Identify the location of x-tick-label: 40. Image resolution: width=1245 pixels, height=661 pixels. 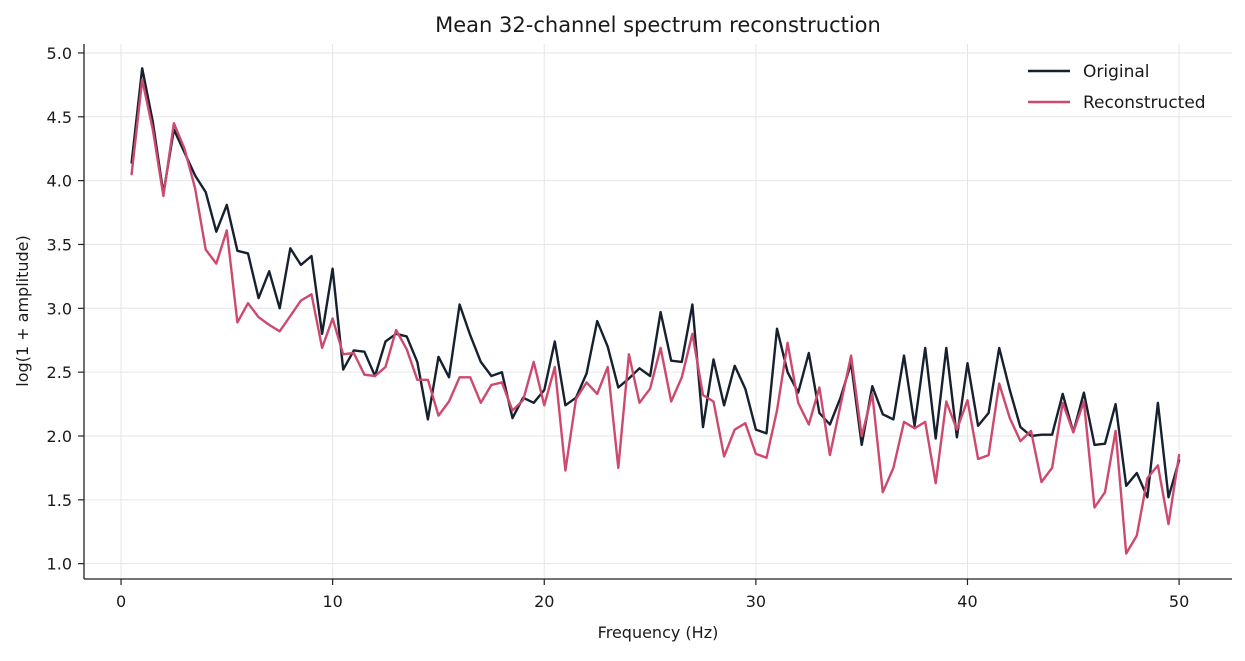
(967, 601).